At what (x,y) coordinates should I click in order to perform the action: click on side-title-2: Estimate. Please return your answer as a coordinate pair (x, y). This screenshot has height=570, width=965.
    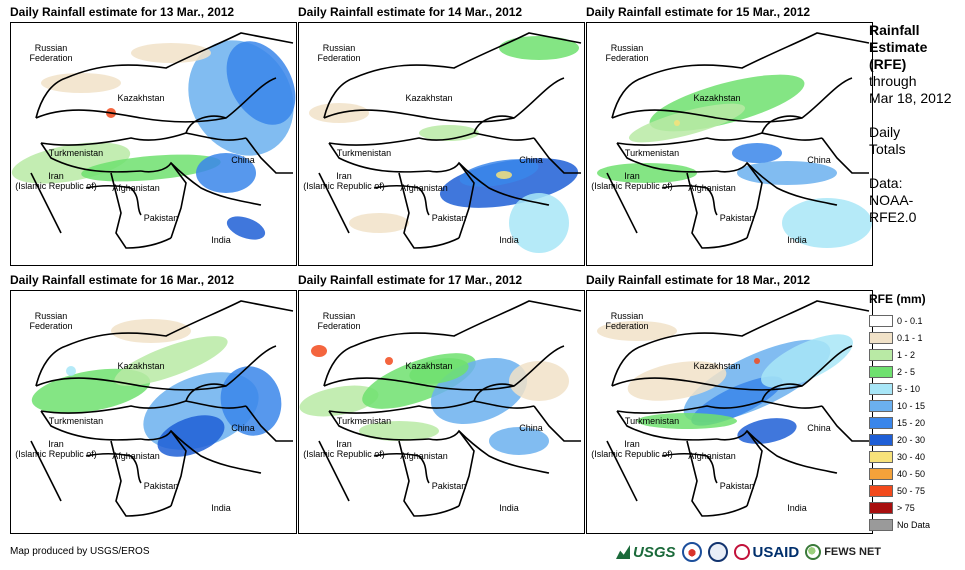
    Looking at the image, I should click on (898, 47).